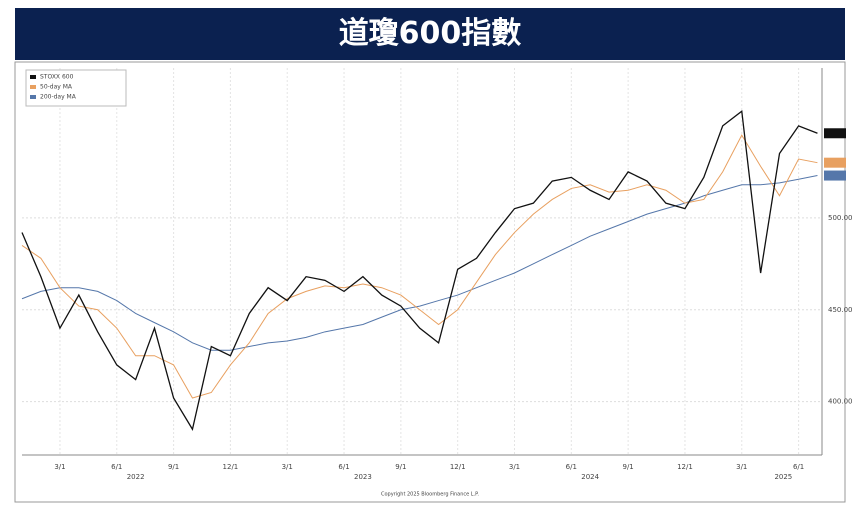  What do you see at coordinates (430, 495) in the screenshot?
I see `source-note: Copyright 2025 Bloomberg Finance L.P.` at bounding box center [430, 495].